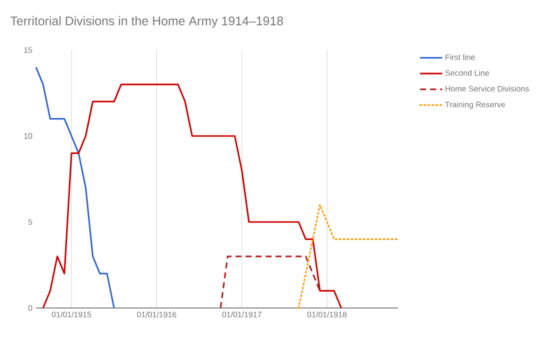  What do you see at coordinates (75, 187) in the screenshot?
I see `line-series` at bounding box center [75, 187].